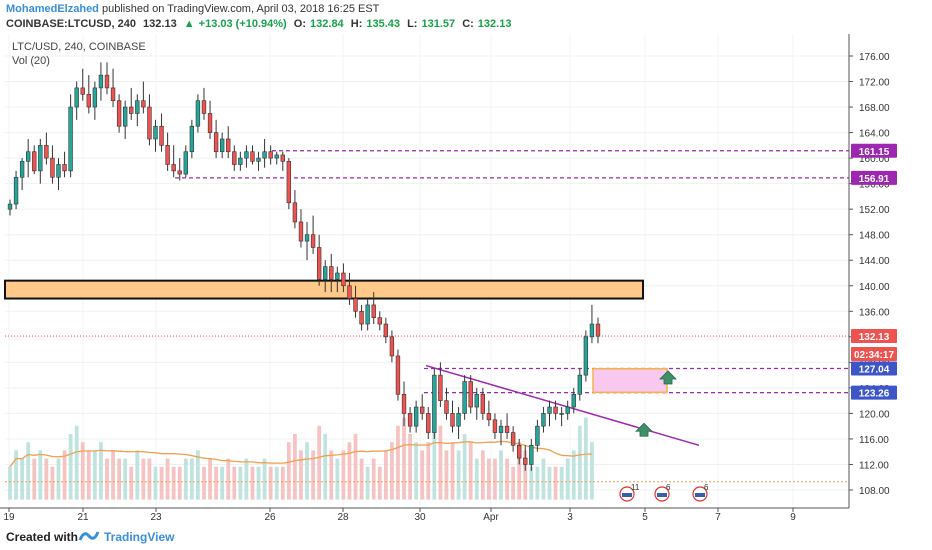 The image size is (932, 550). I want to click on close-label: C:, so click(468, 24).